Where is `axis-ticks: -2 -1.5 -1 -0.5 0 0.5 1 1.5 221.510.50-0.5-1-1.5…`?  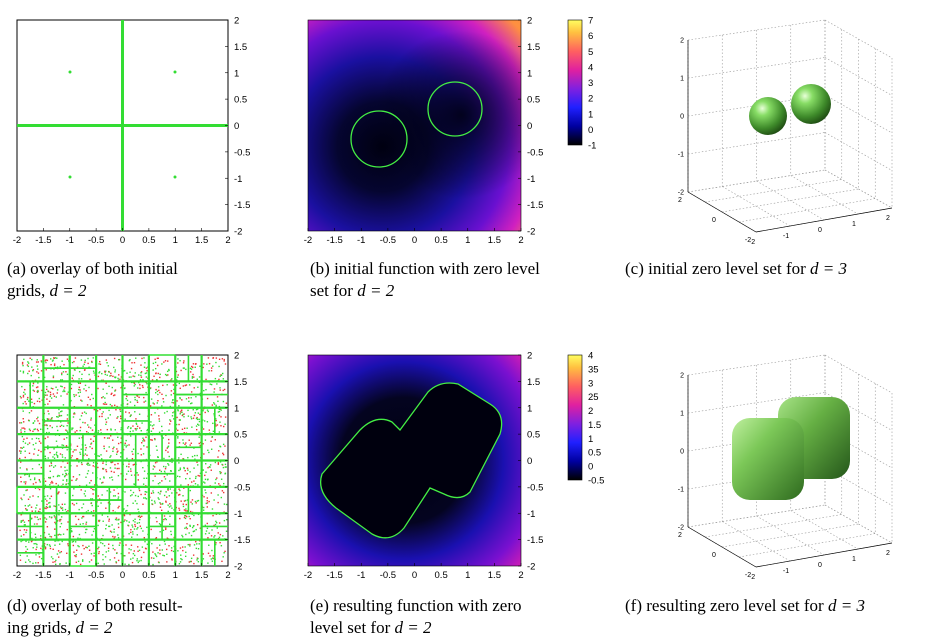 axis-ticks: -2 -1.5 -1 -0.5 0 0.5 1 1.5 221.510.50-0.5-1-1.5… is located at coordinates (424, 466).